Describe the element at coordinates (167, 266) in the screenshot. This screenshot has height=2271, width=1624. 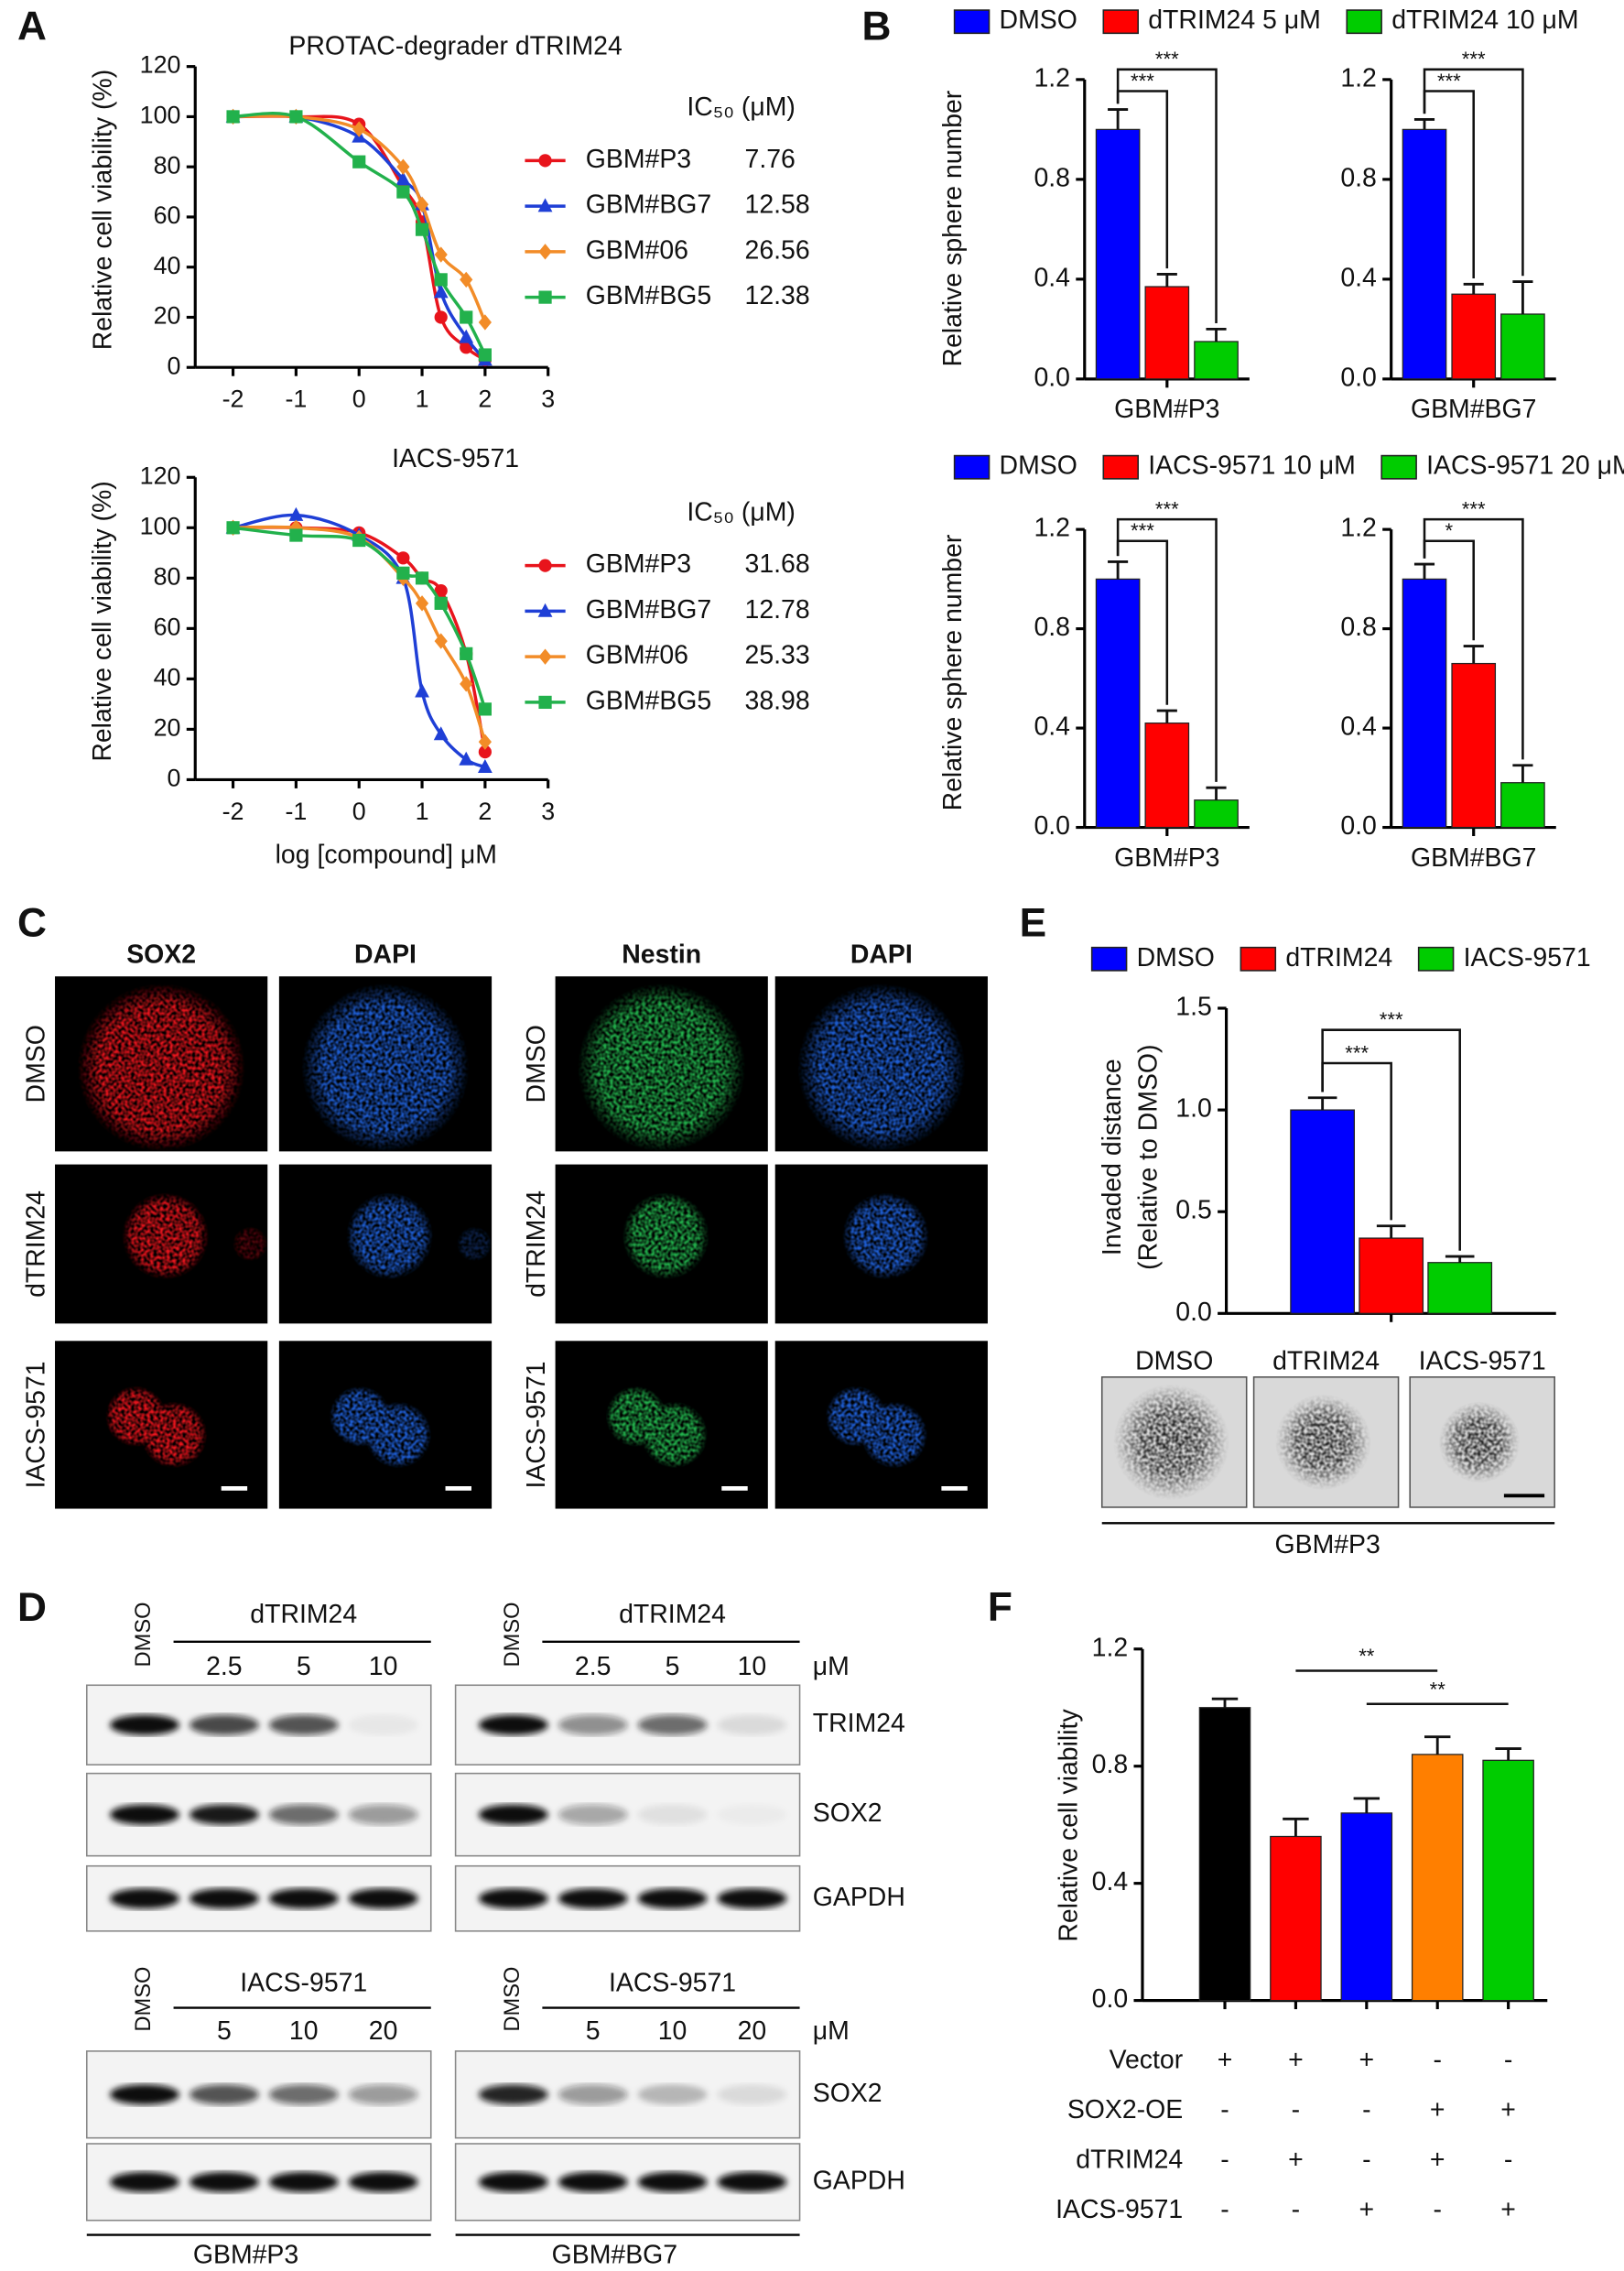
I see `y-tick-label: 40` at that location.